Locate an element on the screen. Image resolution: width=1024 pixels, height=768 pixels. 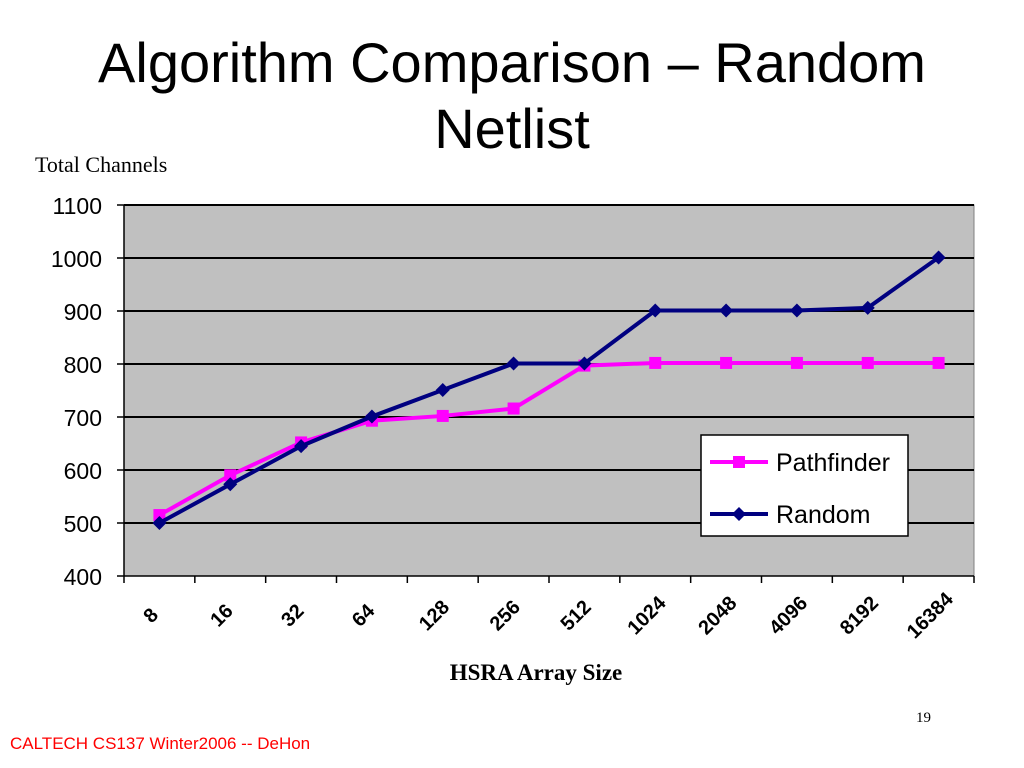
x-tick-label: 16 is located at coordinates (221, 615).